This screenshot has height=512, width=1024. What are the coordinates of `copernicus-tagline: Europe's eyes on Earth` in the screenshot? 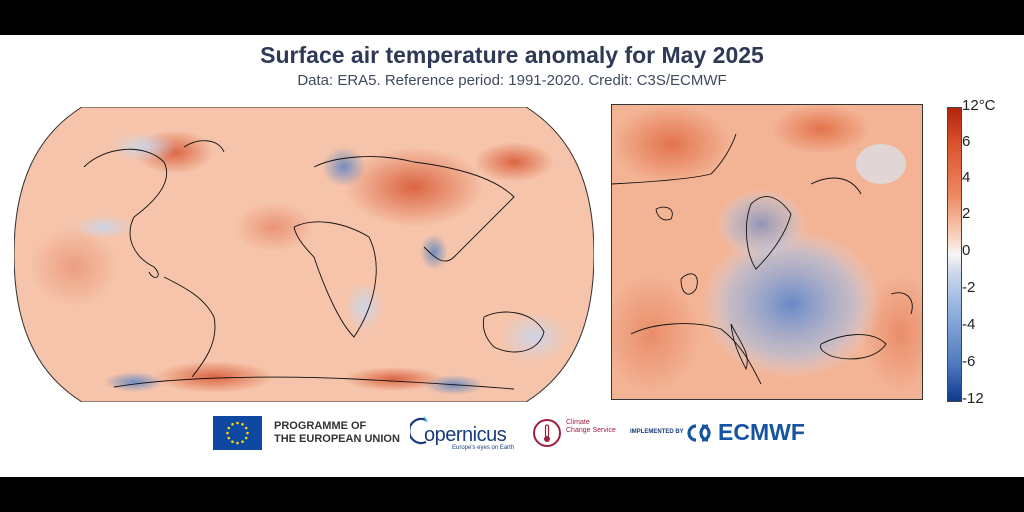 It's located at (483, 448).